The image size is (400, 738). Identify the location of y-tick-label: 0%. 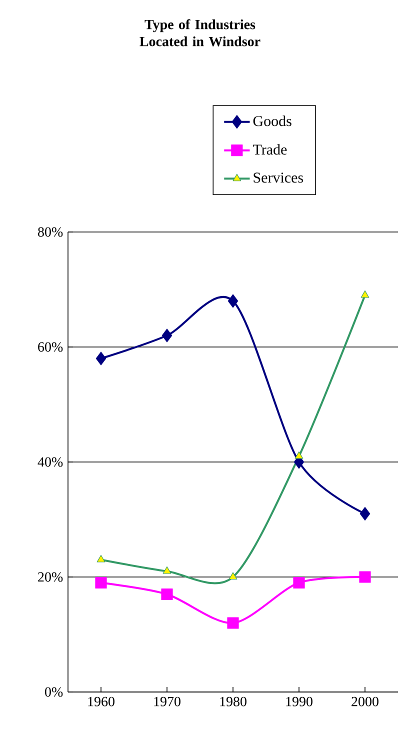
(54, 692).